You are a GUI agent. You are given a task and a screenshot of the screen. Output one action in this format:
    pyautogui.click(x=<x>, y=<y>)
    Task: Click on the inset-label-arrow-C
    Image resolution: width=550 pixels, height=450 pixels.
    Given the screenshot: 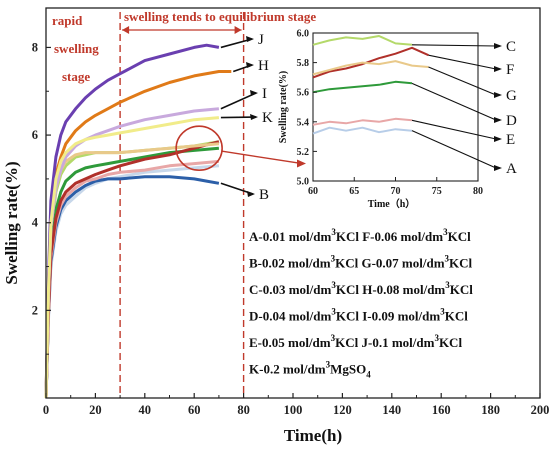 What is the action you would take?
    pyautogui.click(x=454, y=45)
    